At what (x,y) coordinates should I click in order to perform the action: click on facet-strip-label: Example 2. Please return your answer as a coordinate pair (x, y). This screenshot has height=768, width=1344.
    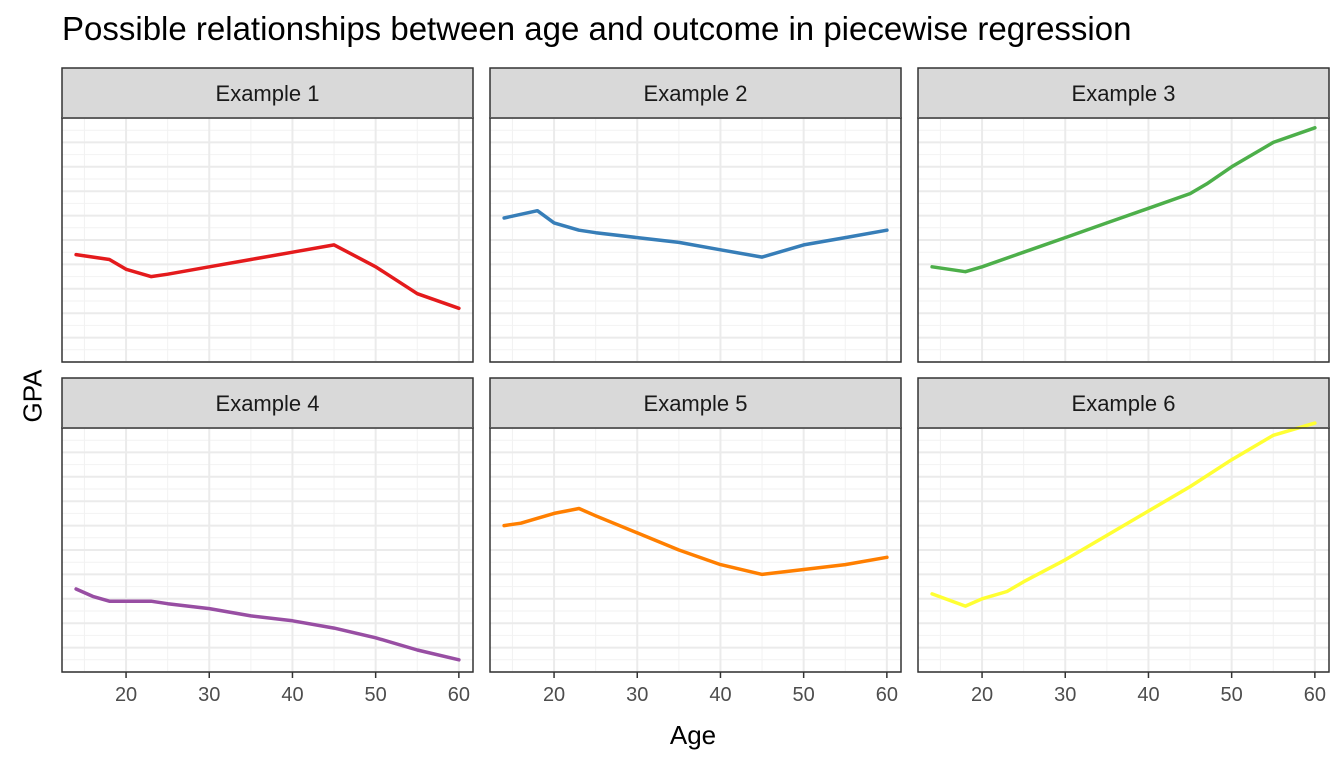
    Looking at the image, I should click on (696, 93).